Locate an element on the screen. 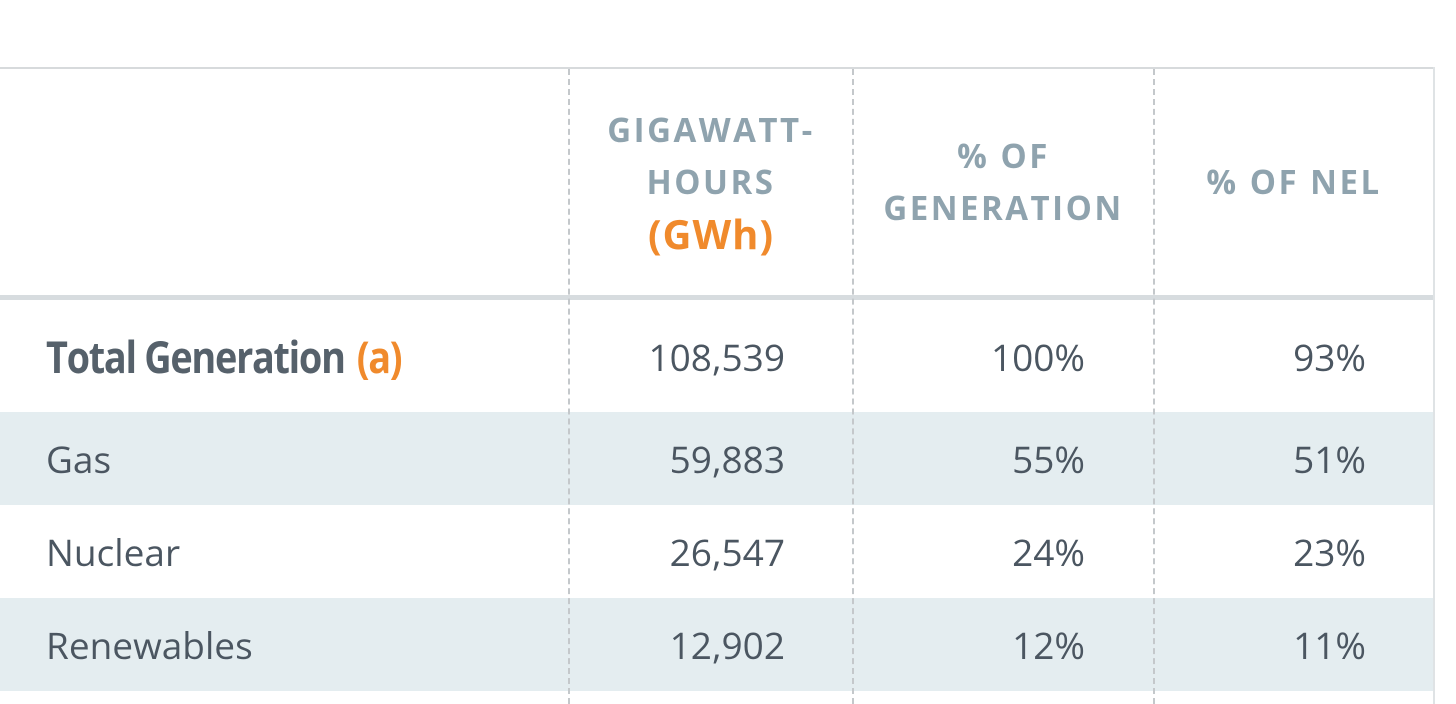  row-label: Gas is located at coordinates (79, 458).